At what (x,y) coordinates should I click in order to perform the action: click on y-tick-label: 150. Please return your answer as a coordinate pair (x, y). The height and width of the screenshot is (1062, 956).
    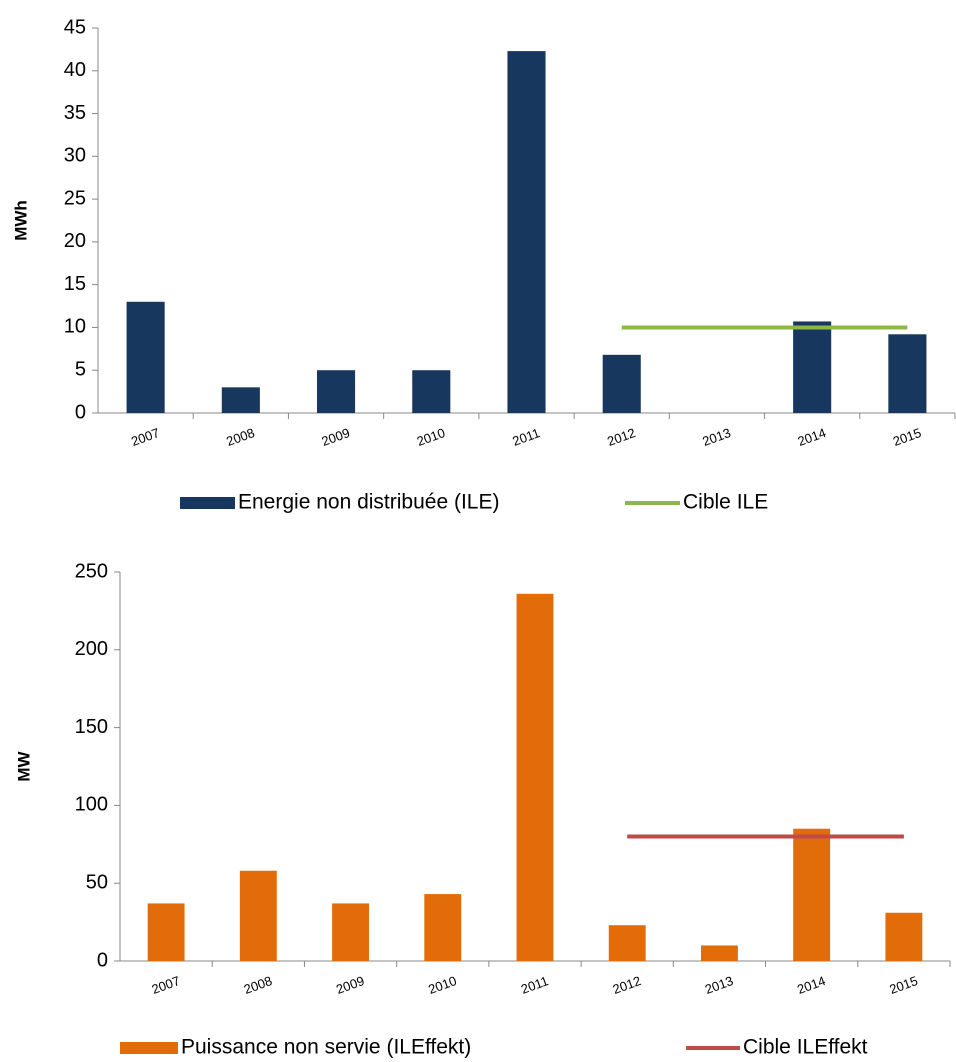
    Looking at the image, I should click on (91, 727).